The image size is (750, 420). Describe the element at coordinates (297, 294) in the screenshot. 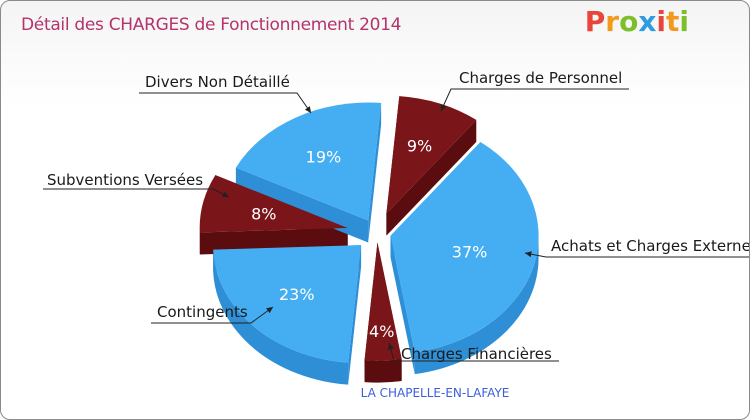

I see `slice-percent-label: 23%` at that location.